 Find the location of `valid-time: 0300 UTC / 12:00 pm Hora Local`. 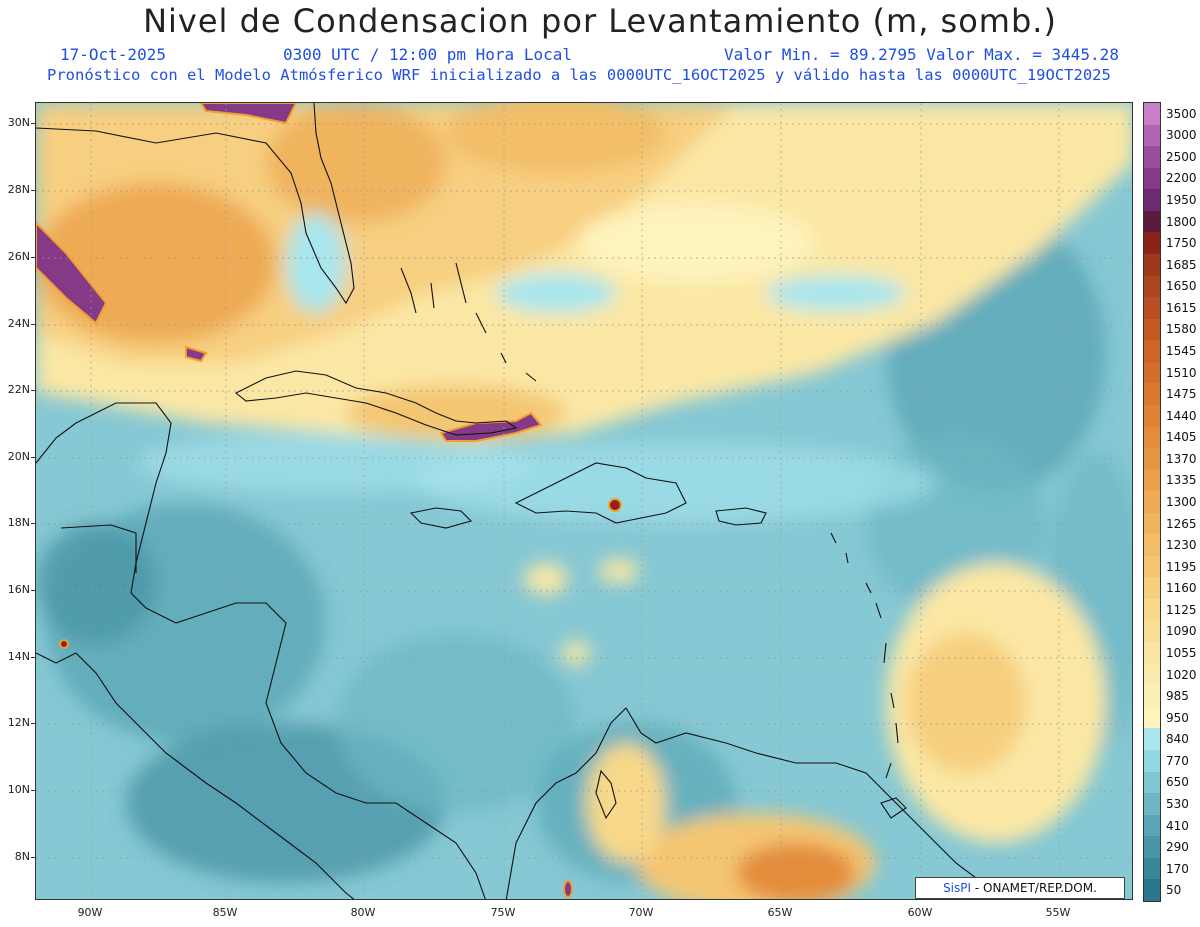

valid-time: 0300 UTC / 12:00 pm Hora Local is located at coordinates (427, 54).